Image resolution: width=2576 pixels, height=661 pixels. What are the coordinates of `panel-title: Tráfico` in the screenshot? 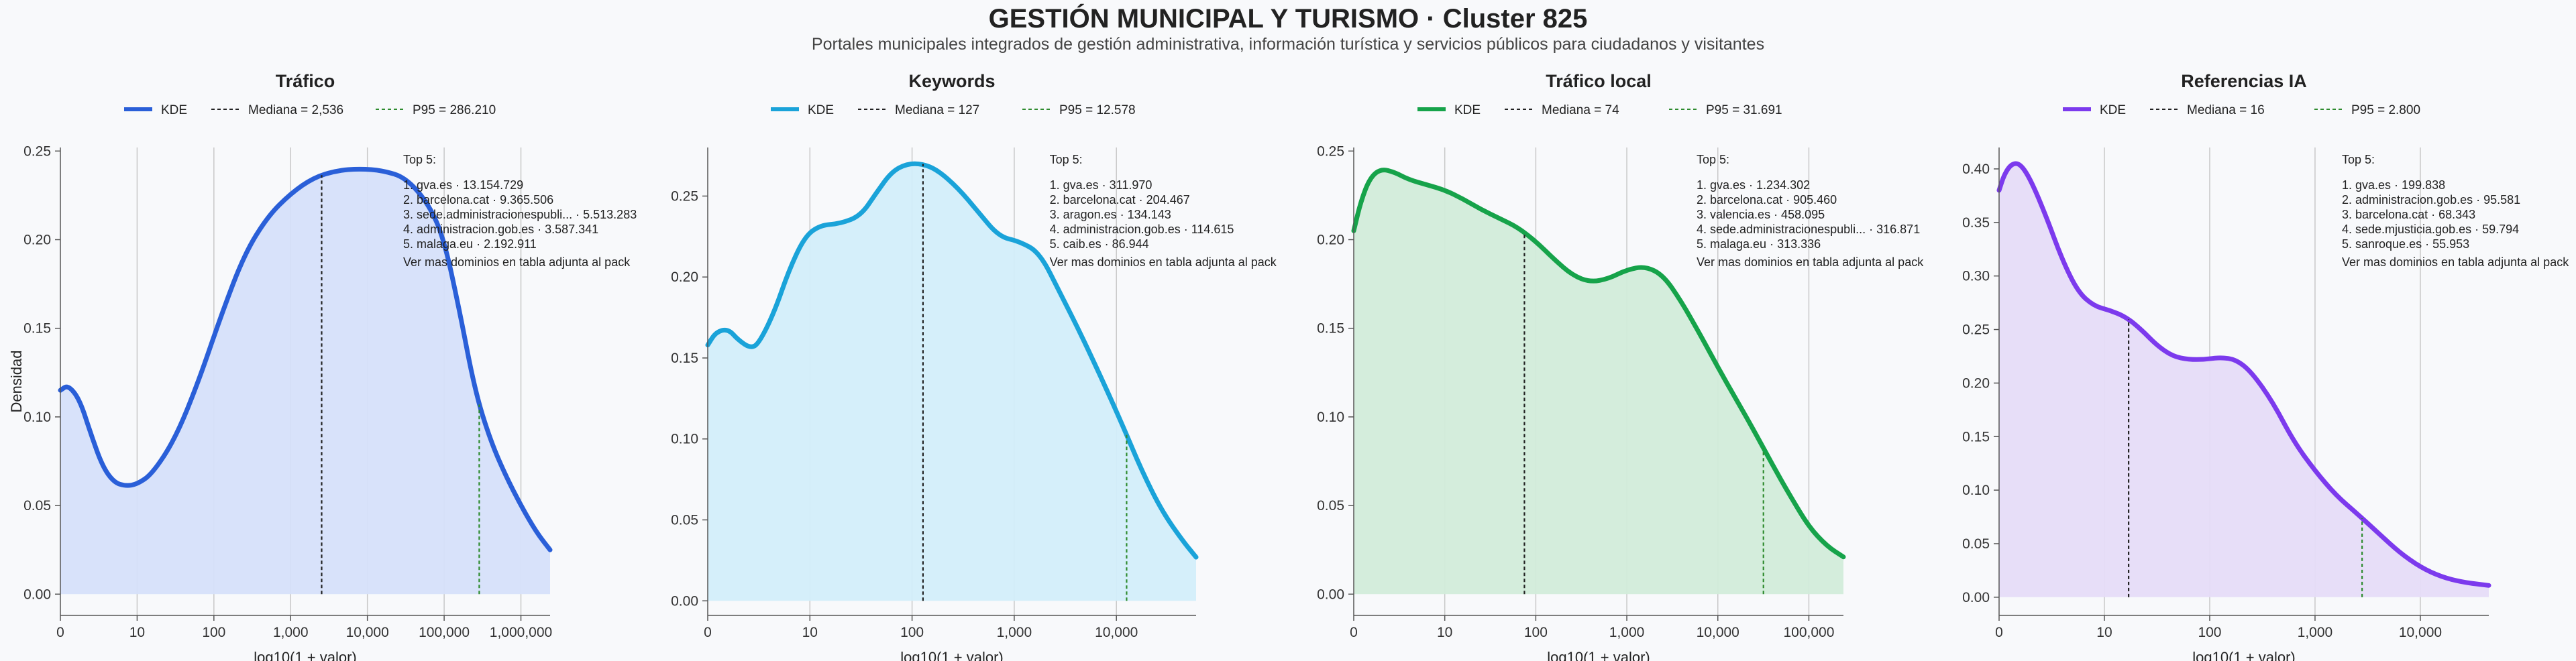 It's located at (305, 81).